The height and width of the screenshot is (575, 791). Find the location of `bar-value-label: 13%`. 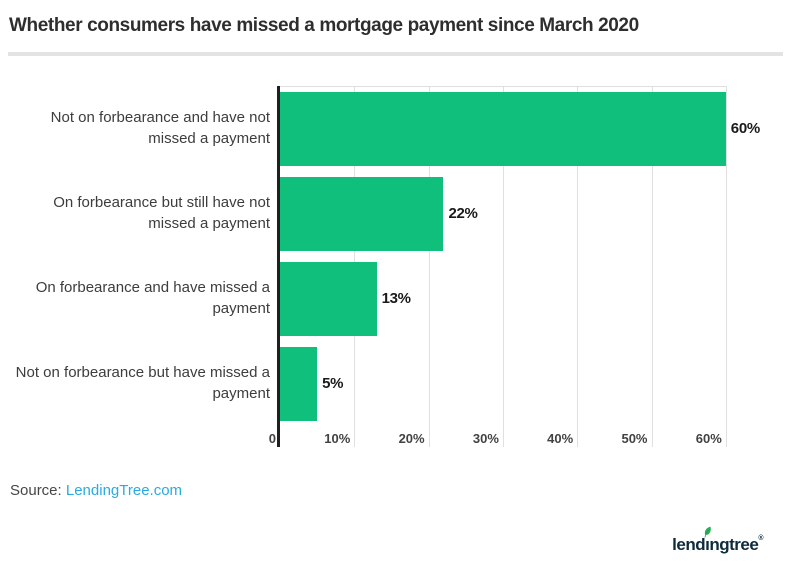

bar-value-label: 13% is located at coordinates (396, 298).